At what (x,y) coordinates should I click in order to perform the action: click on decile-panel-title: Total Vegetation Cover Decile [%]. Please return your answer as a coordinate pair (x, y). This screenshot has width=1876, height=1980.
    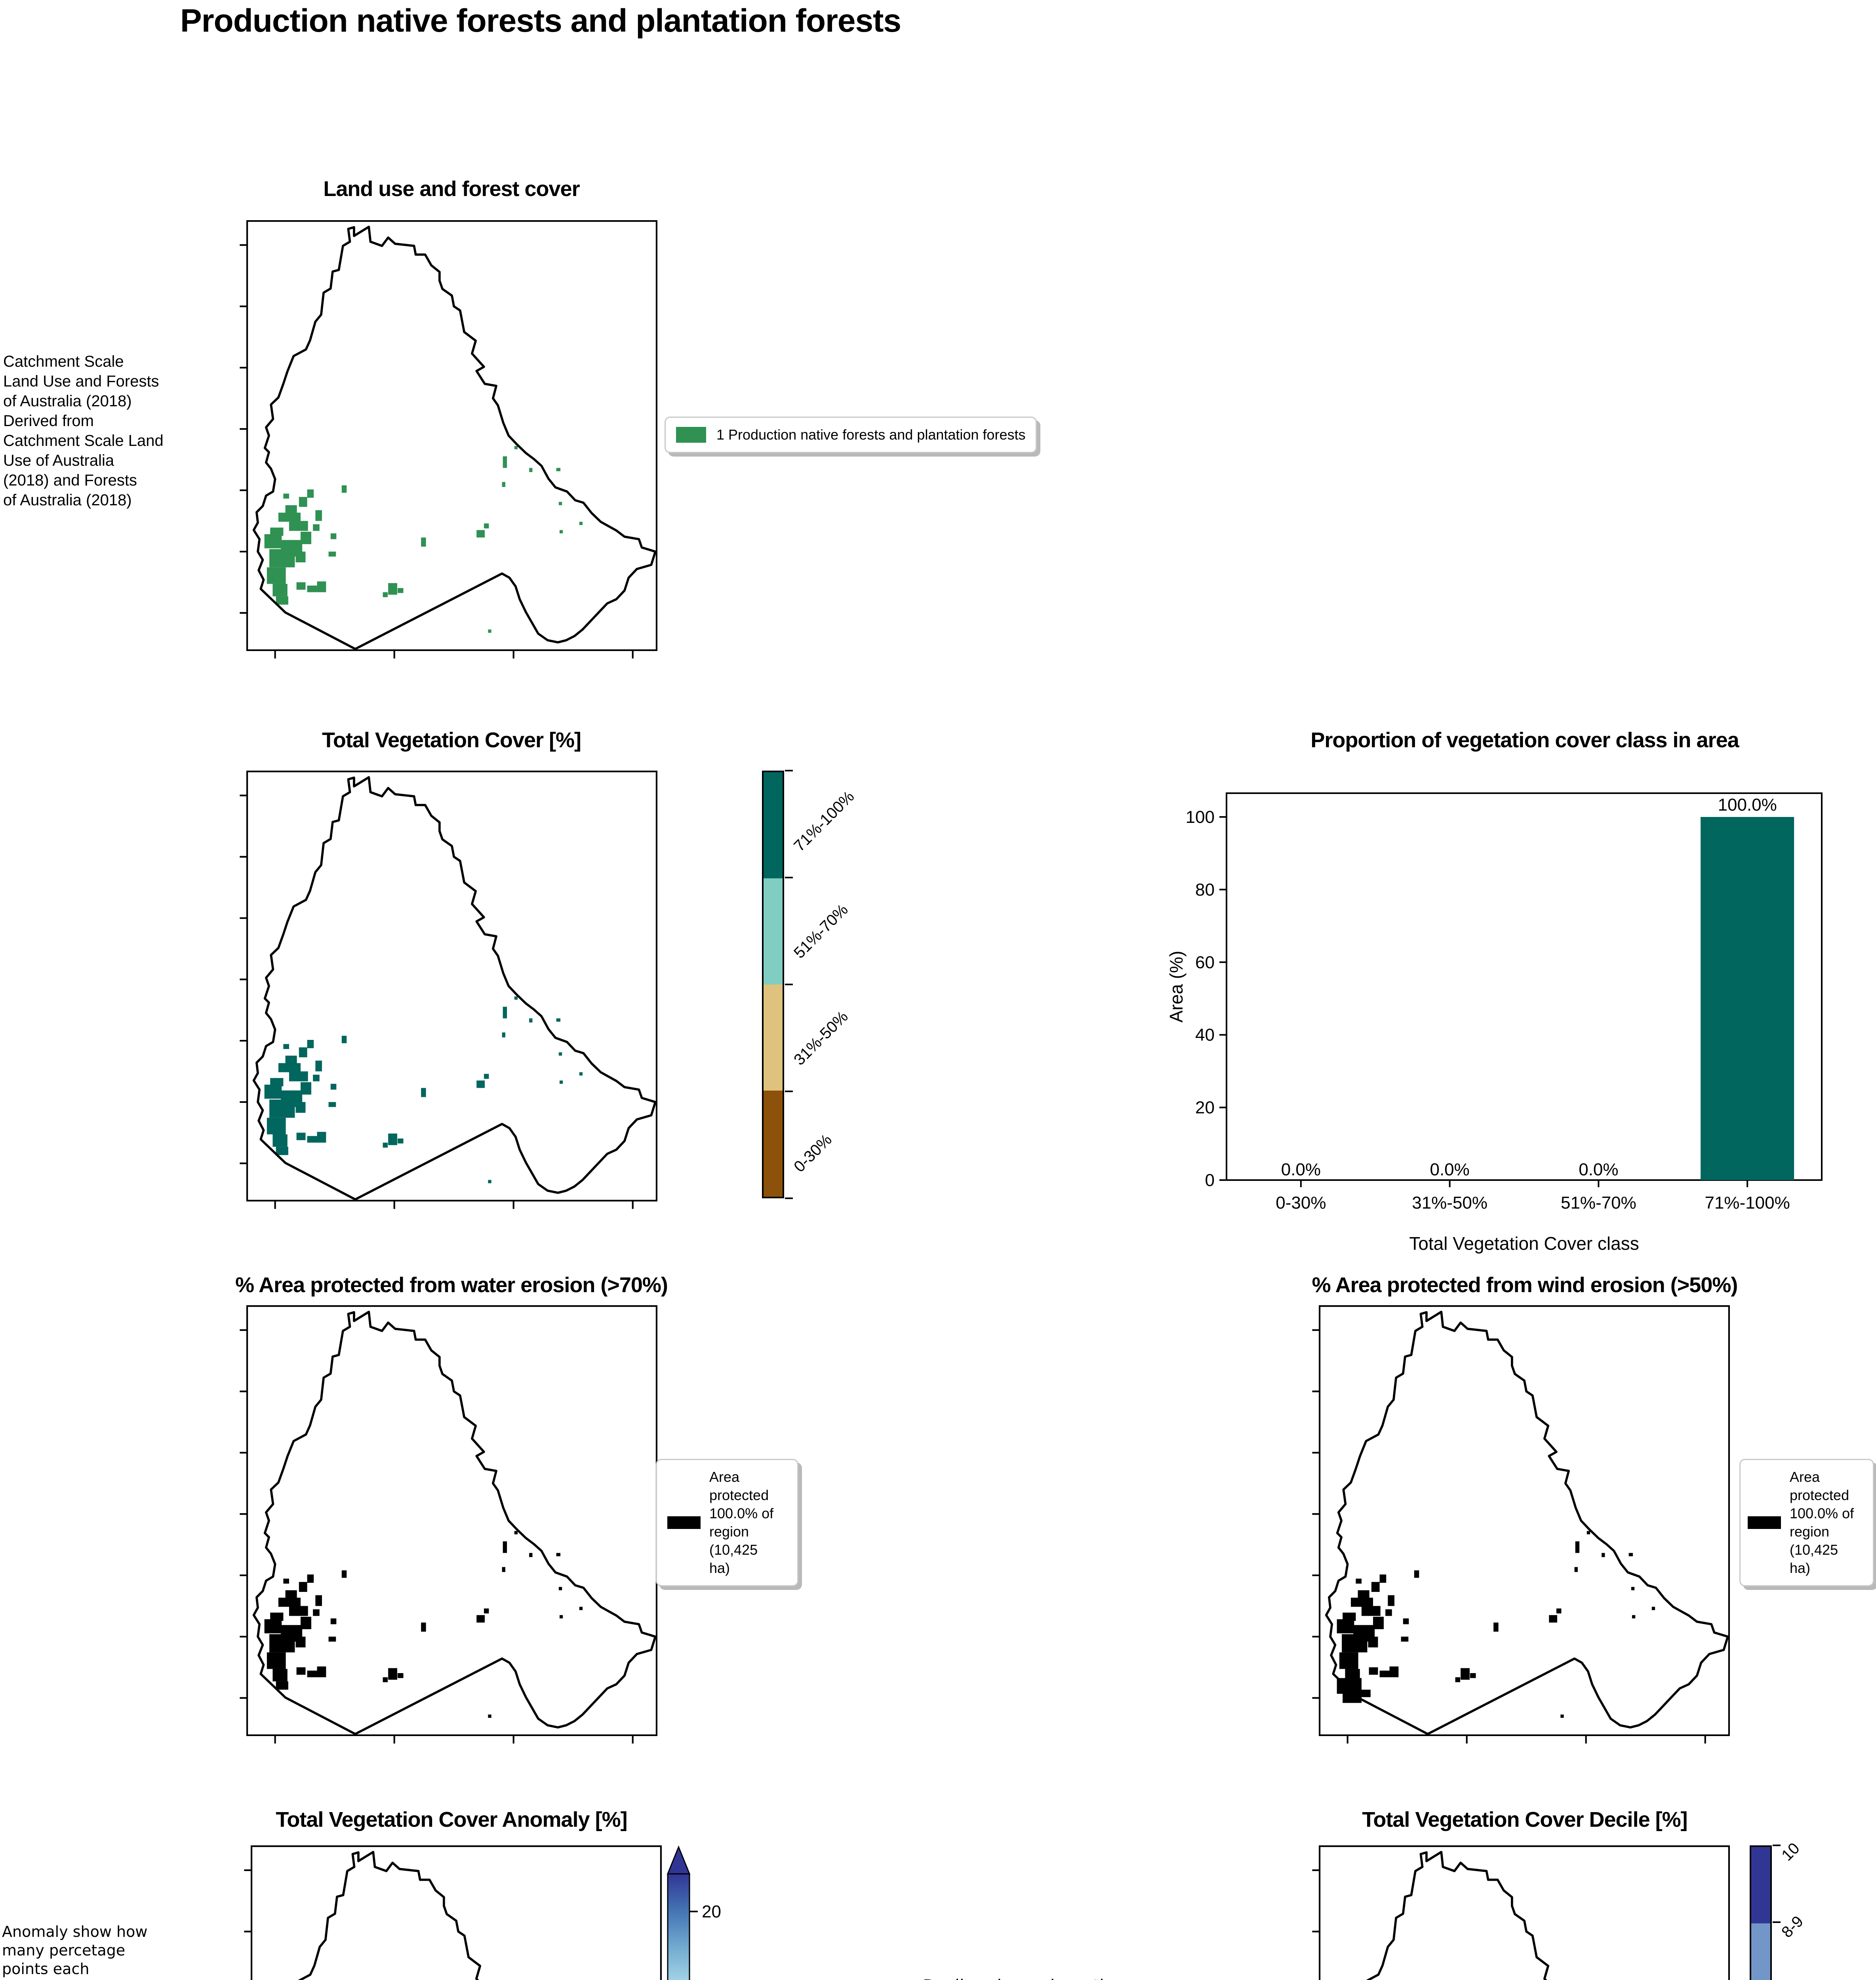
    Looking at the image, I should click on (1524, 1820).